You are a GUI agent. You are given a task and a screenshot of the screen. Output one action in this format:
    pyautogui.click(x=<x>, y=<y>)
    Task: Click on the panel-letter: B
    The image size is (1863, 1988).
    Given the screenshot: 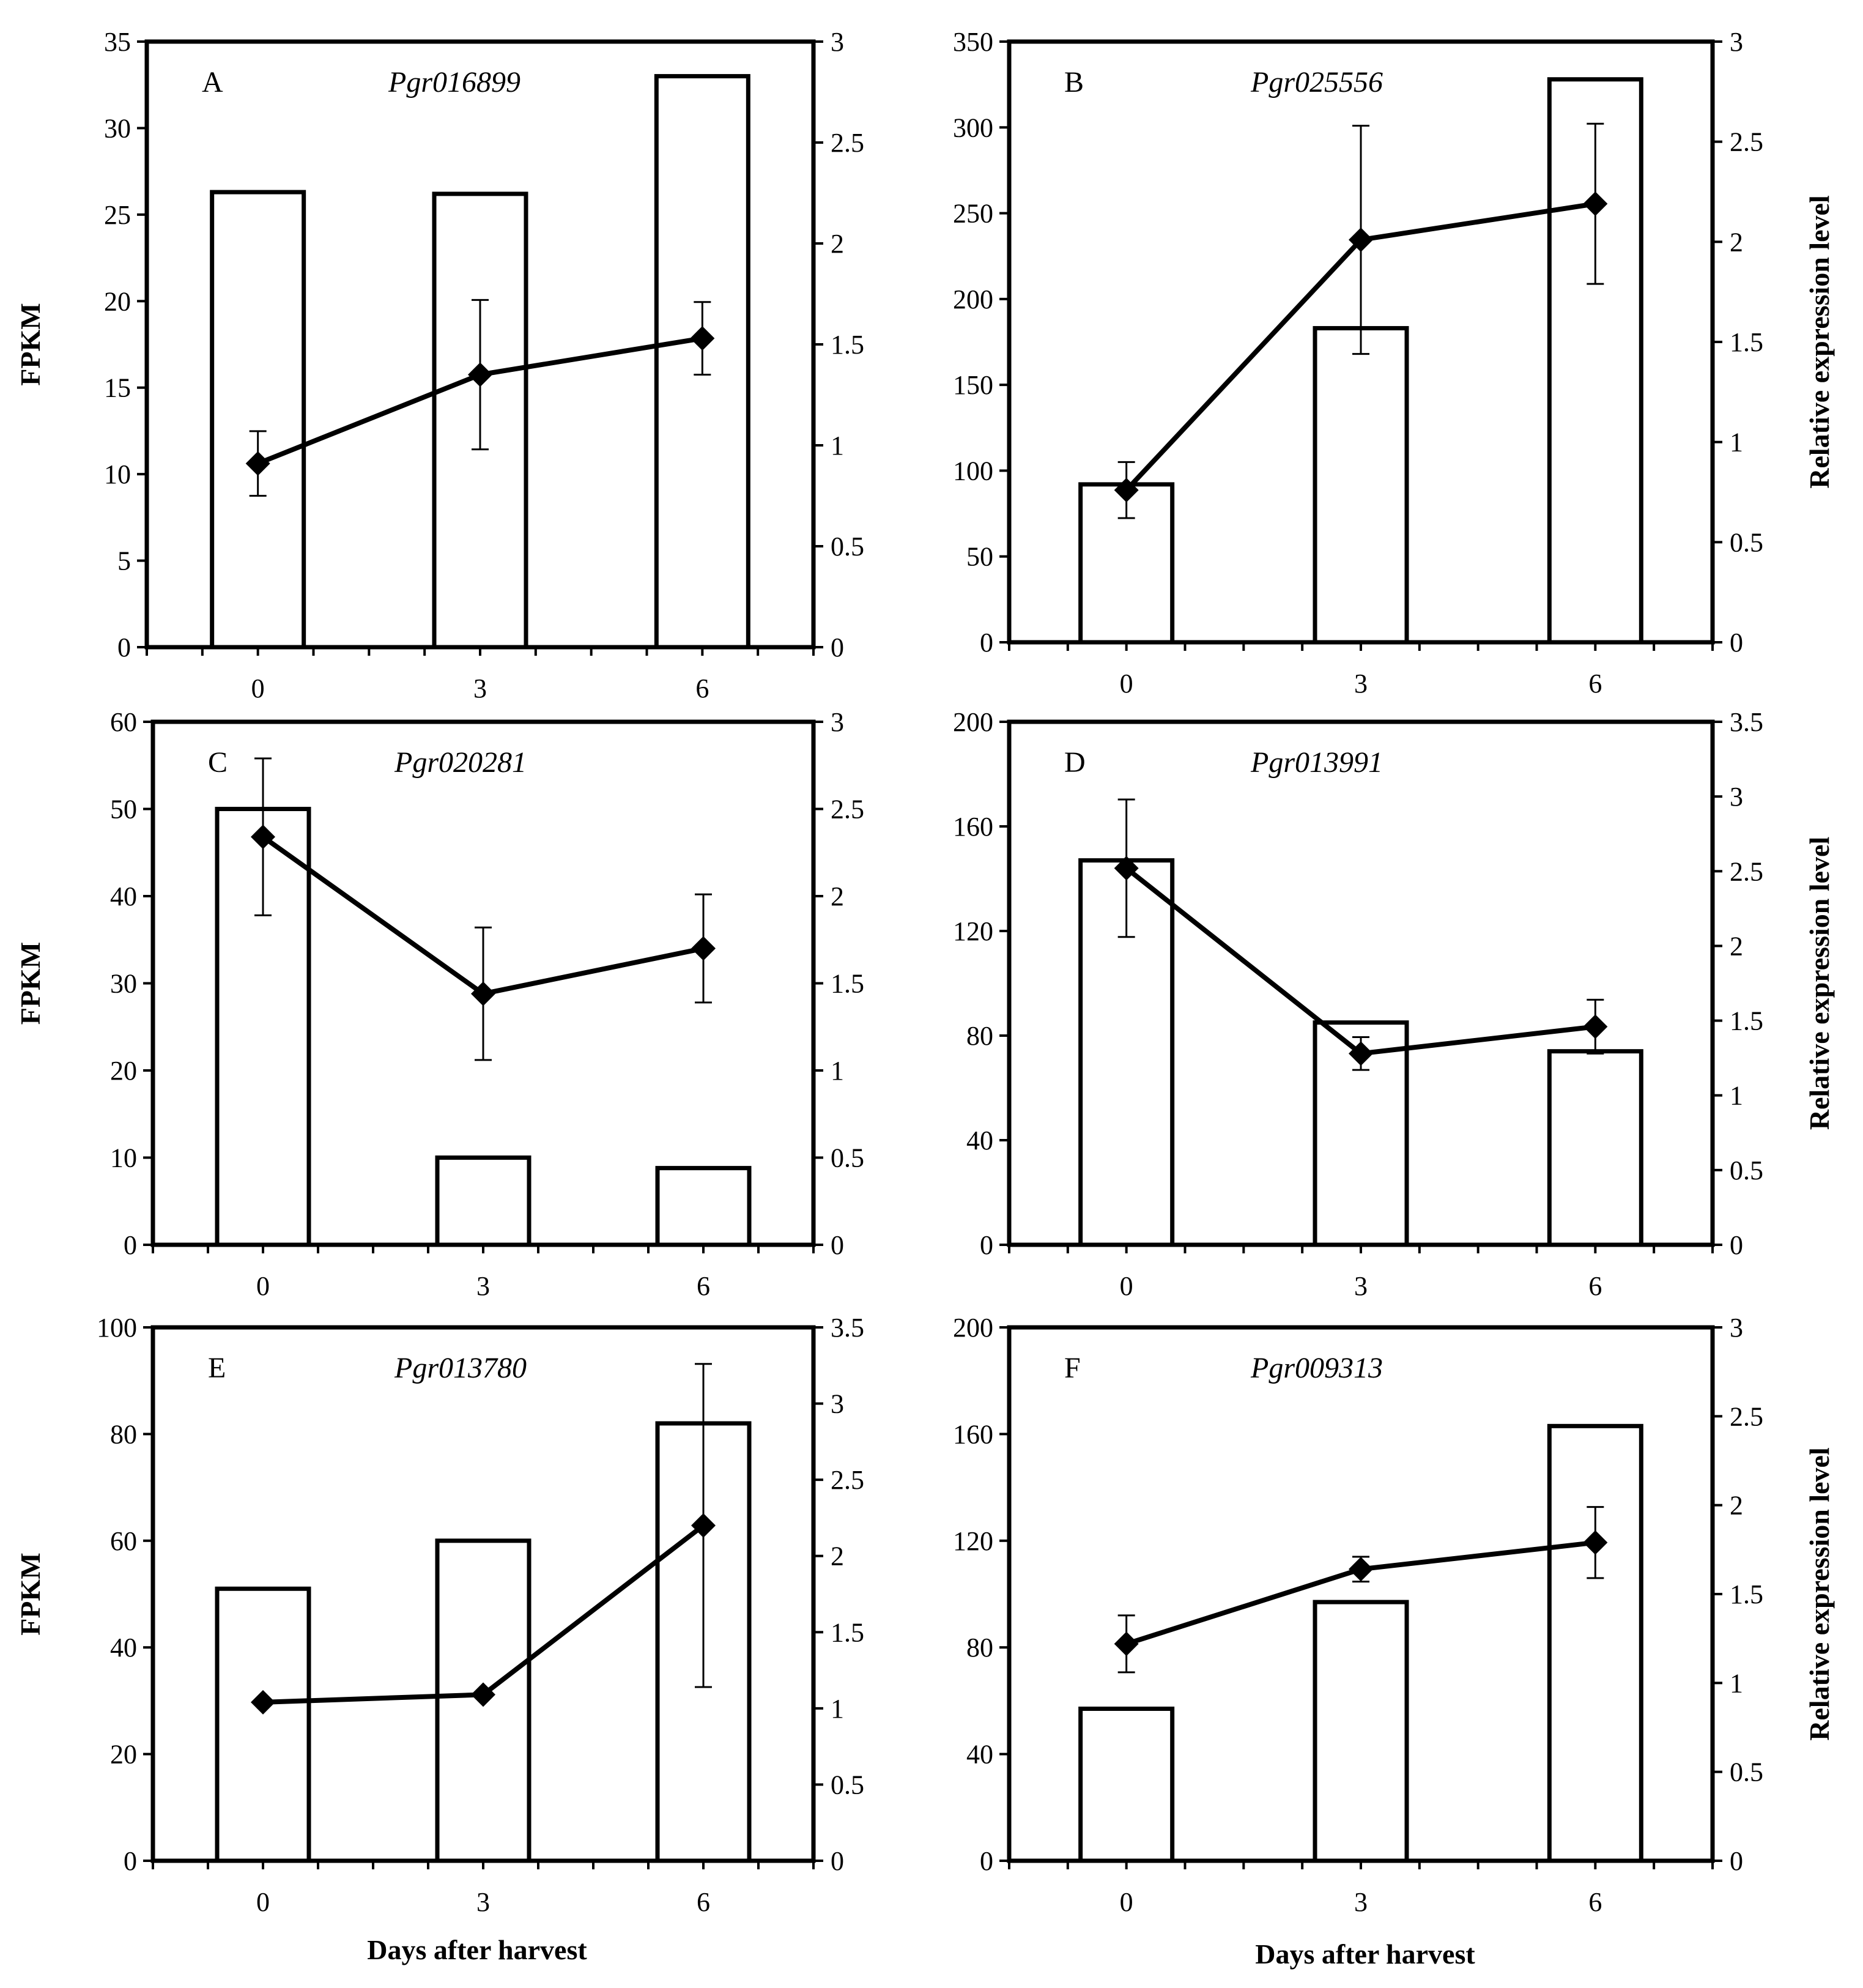 What is the action you would take?
    pyautogui.click(x=1074, y=82)
    